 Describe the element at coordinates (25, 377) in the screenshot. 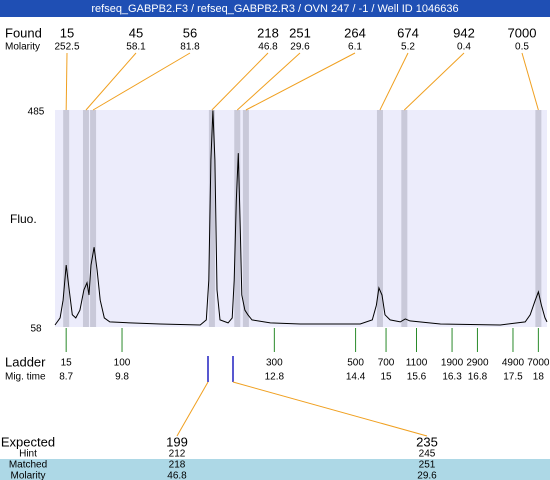

I see `mig-time-label: Mig. time` at that location.